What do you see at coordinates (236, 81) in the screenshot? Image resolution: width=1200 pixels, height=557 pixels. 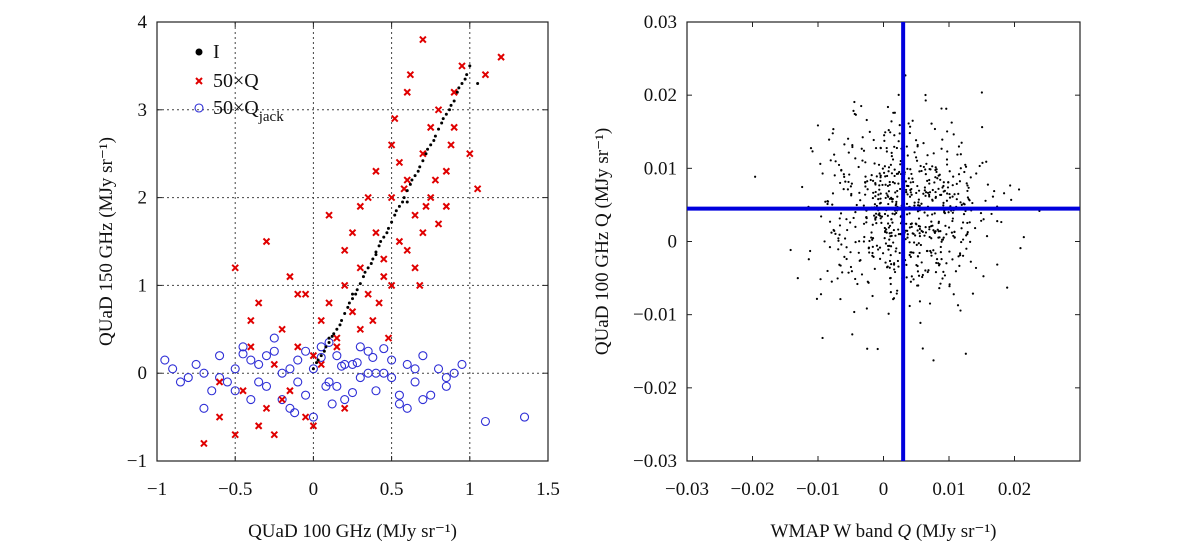 I see `legend-label-q: 50×Q` at bounding box center [236, 81].